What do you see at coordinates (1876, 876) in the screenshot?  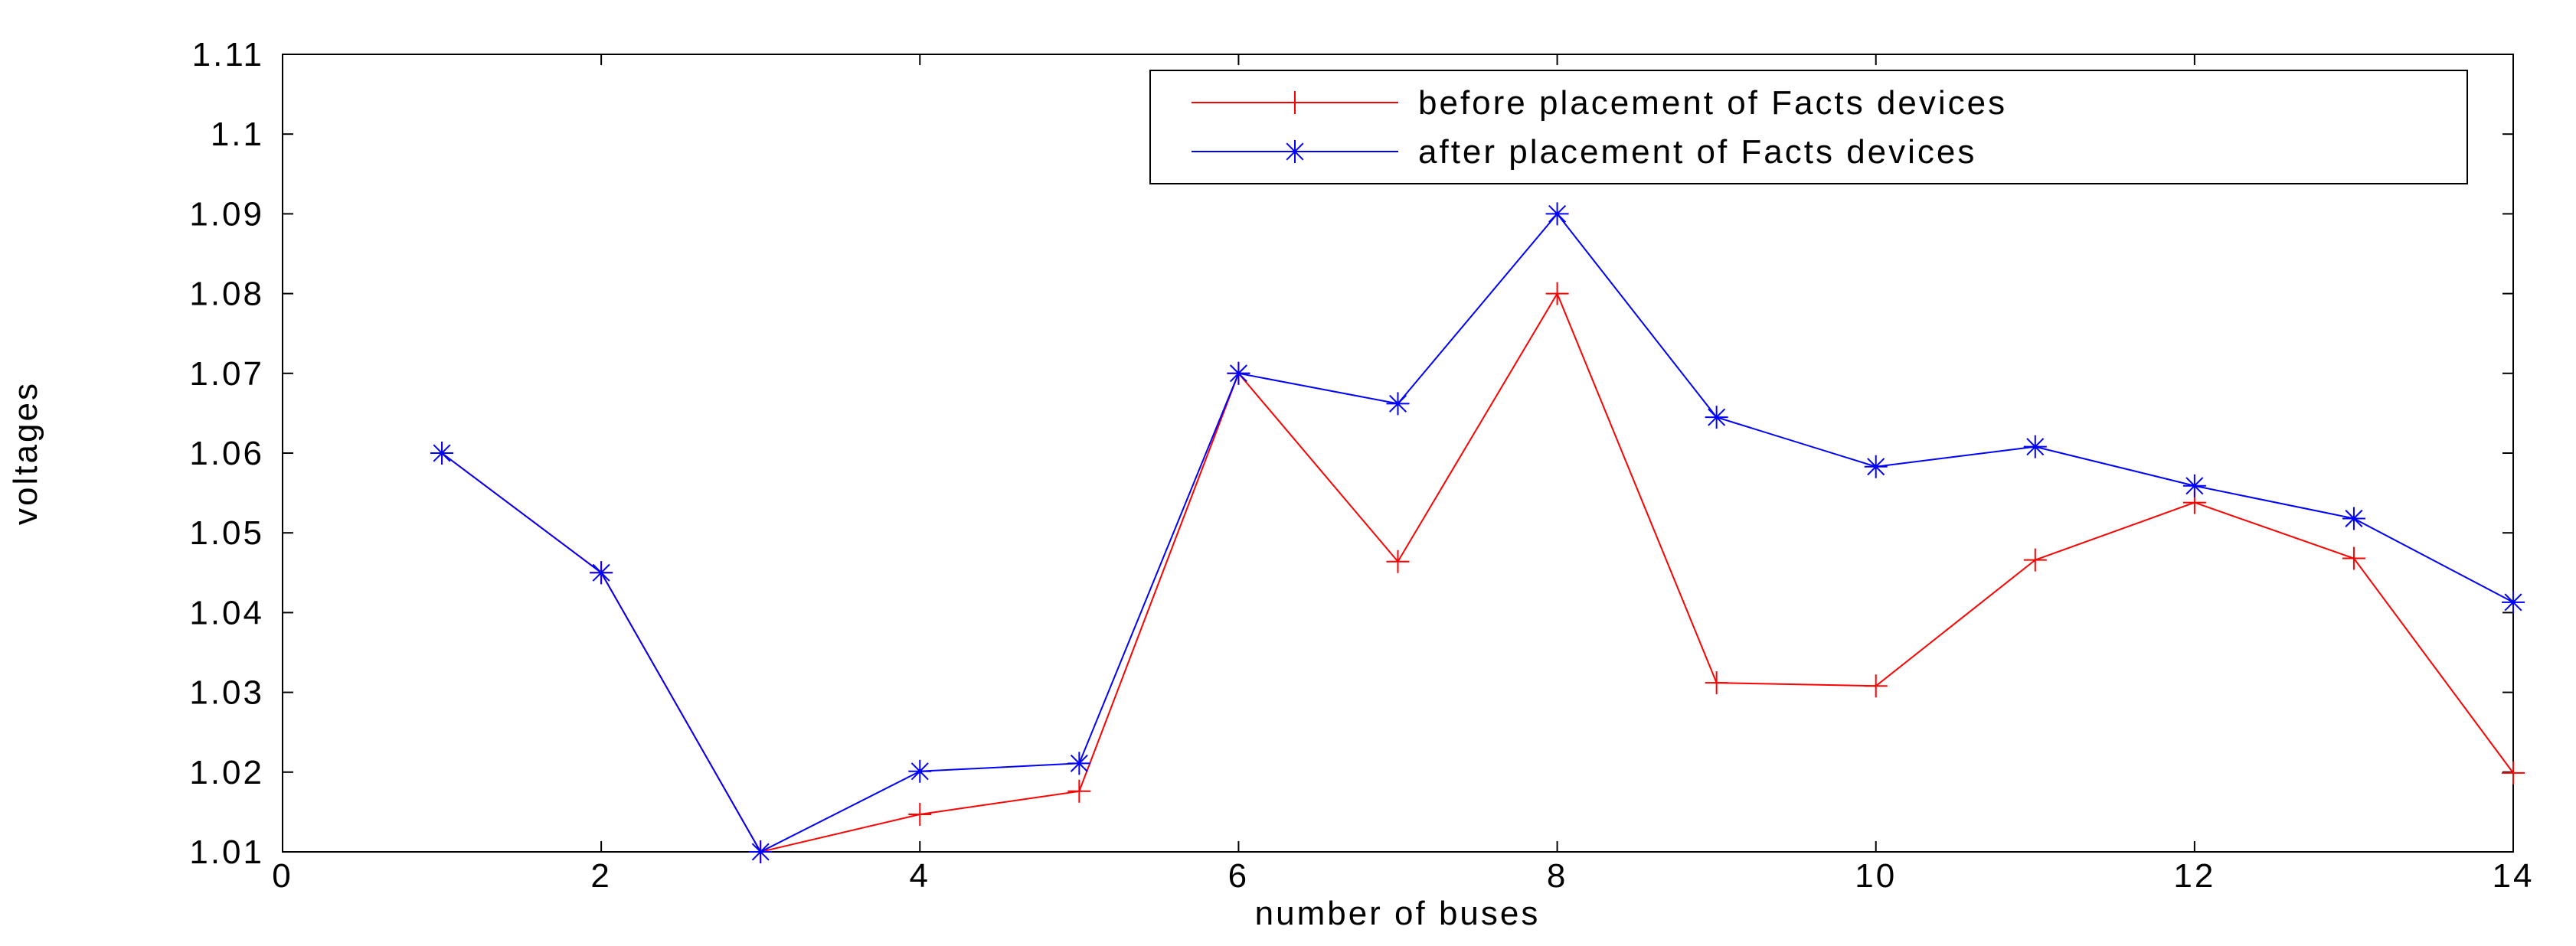 I see `x-tick-label: 10` at bounding box center [1876, 876].